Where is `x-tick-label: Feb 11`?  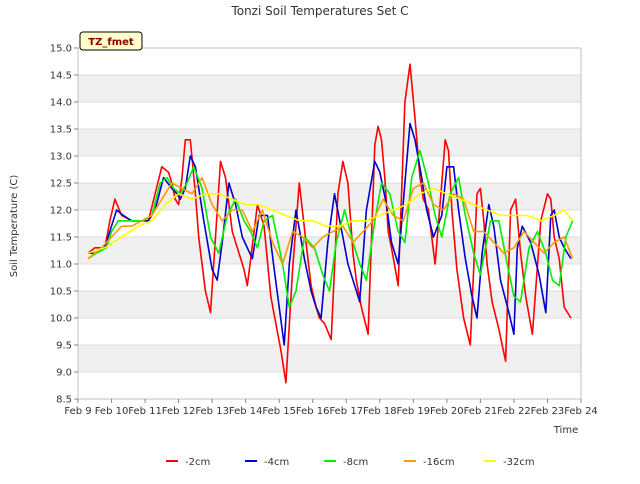 x-tick-label: Feb 11 is located at coordinates (145, 411).